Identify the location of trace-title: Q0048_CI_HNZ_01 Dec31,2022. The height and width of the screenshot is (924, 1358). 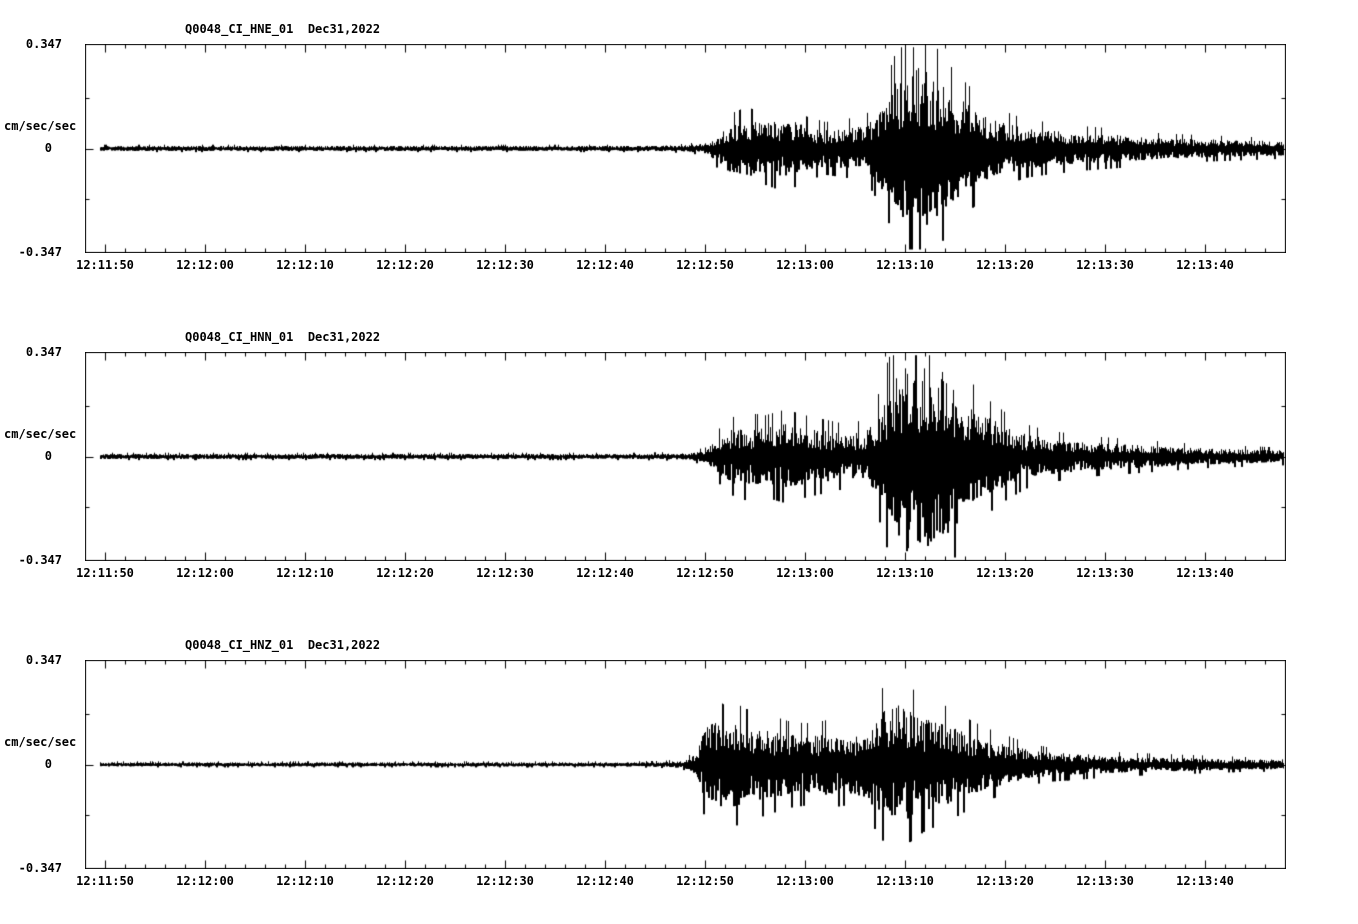
(283, 645).